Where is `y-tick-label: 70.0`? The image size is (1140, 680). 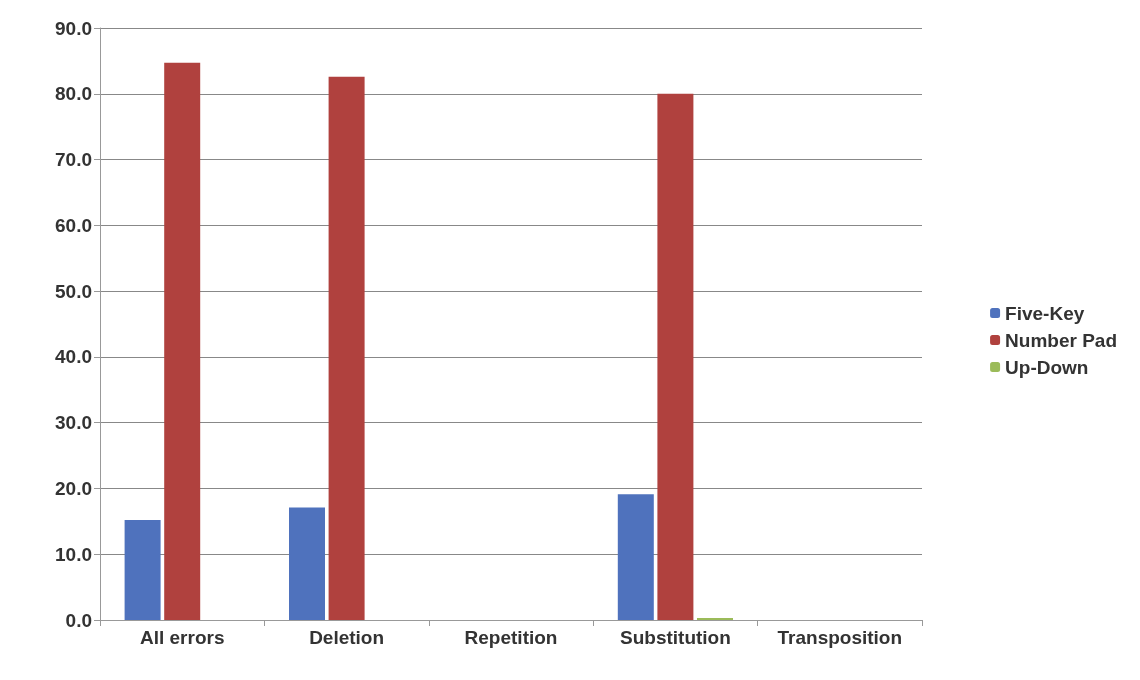
y-tick-label: 70.0 is located at coordinates (73, 160).